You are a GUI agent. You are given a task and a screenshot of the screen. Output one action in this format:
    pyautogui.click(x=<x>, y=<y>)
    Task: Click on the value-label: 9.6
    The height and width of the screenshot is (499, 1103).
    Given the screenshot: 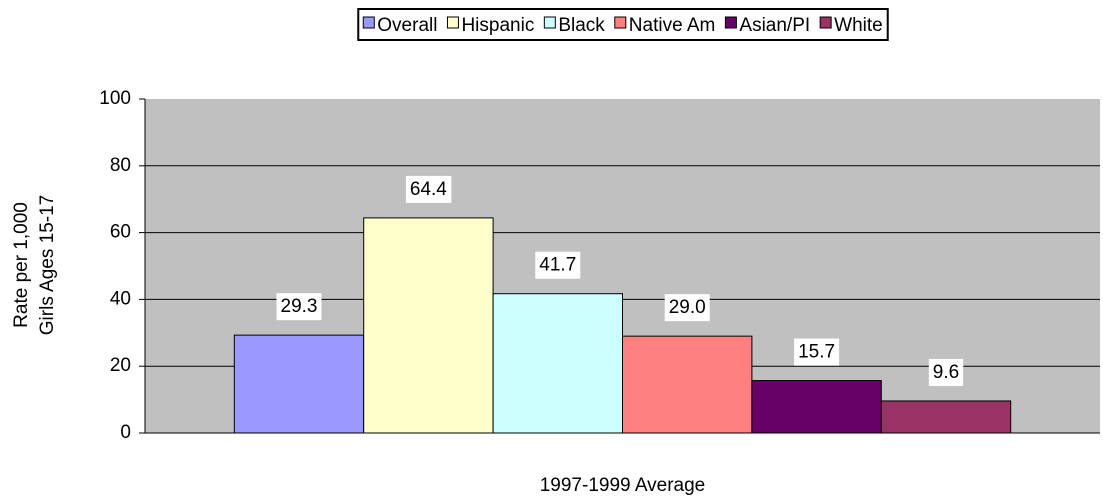 What is the action you would take?
    pyautogui.click(x=946, y=372)
    